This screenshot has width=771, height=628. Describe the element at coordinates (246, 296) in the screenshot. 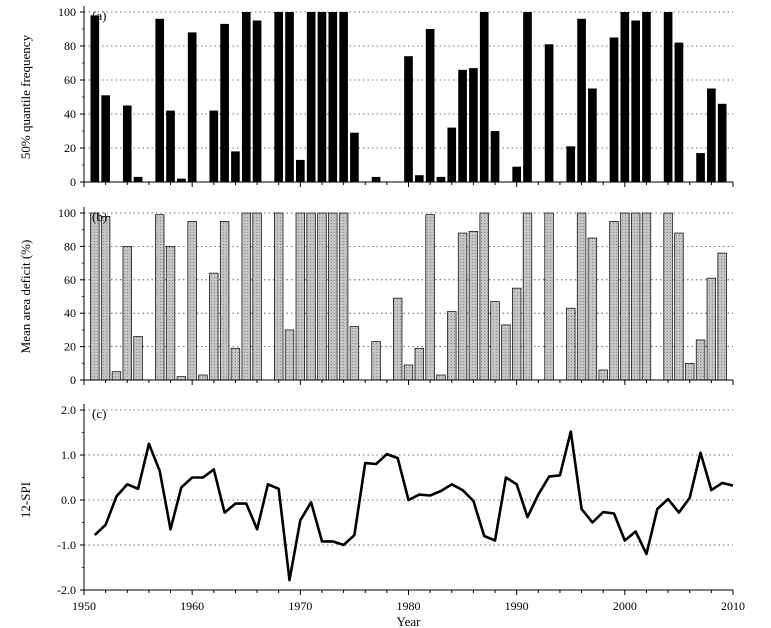

I see `bar-1965` at that location.